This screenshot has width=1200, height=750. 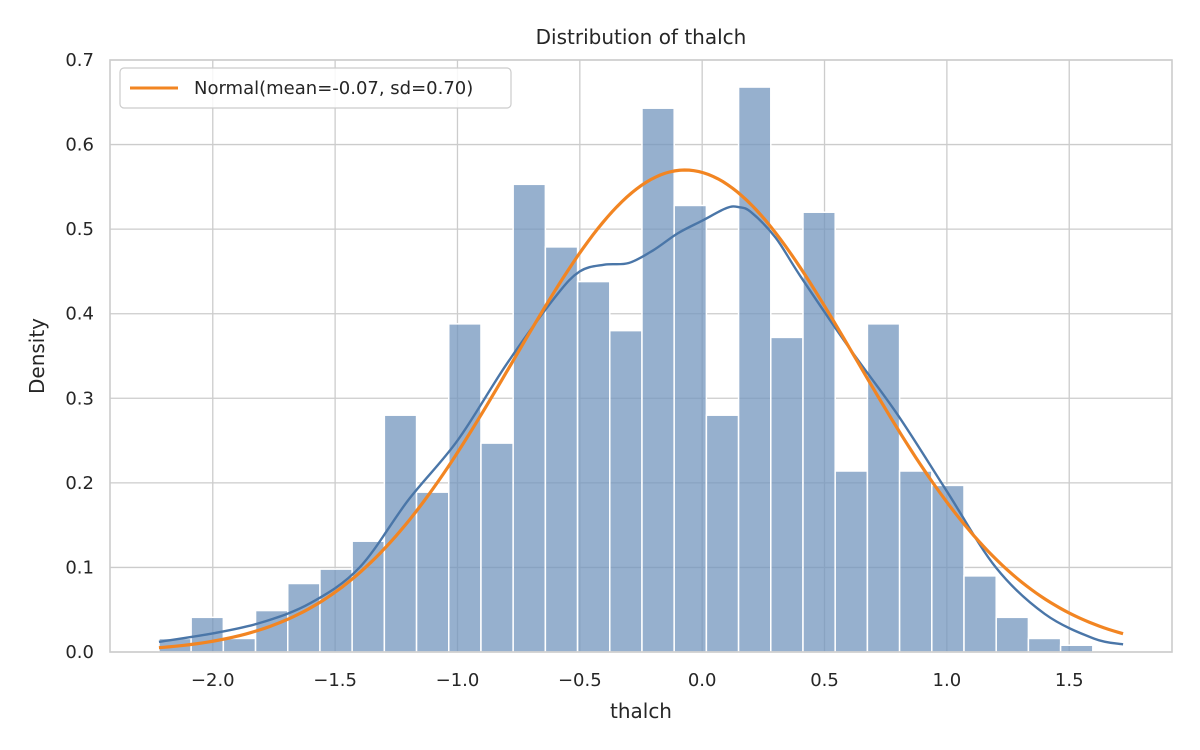 I want to click on chart-title: Distribution of thalch, so click(x=641, y=37).